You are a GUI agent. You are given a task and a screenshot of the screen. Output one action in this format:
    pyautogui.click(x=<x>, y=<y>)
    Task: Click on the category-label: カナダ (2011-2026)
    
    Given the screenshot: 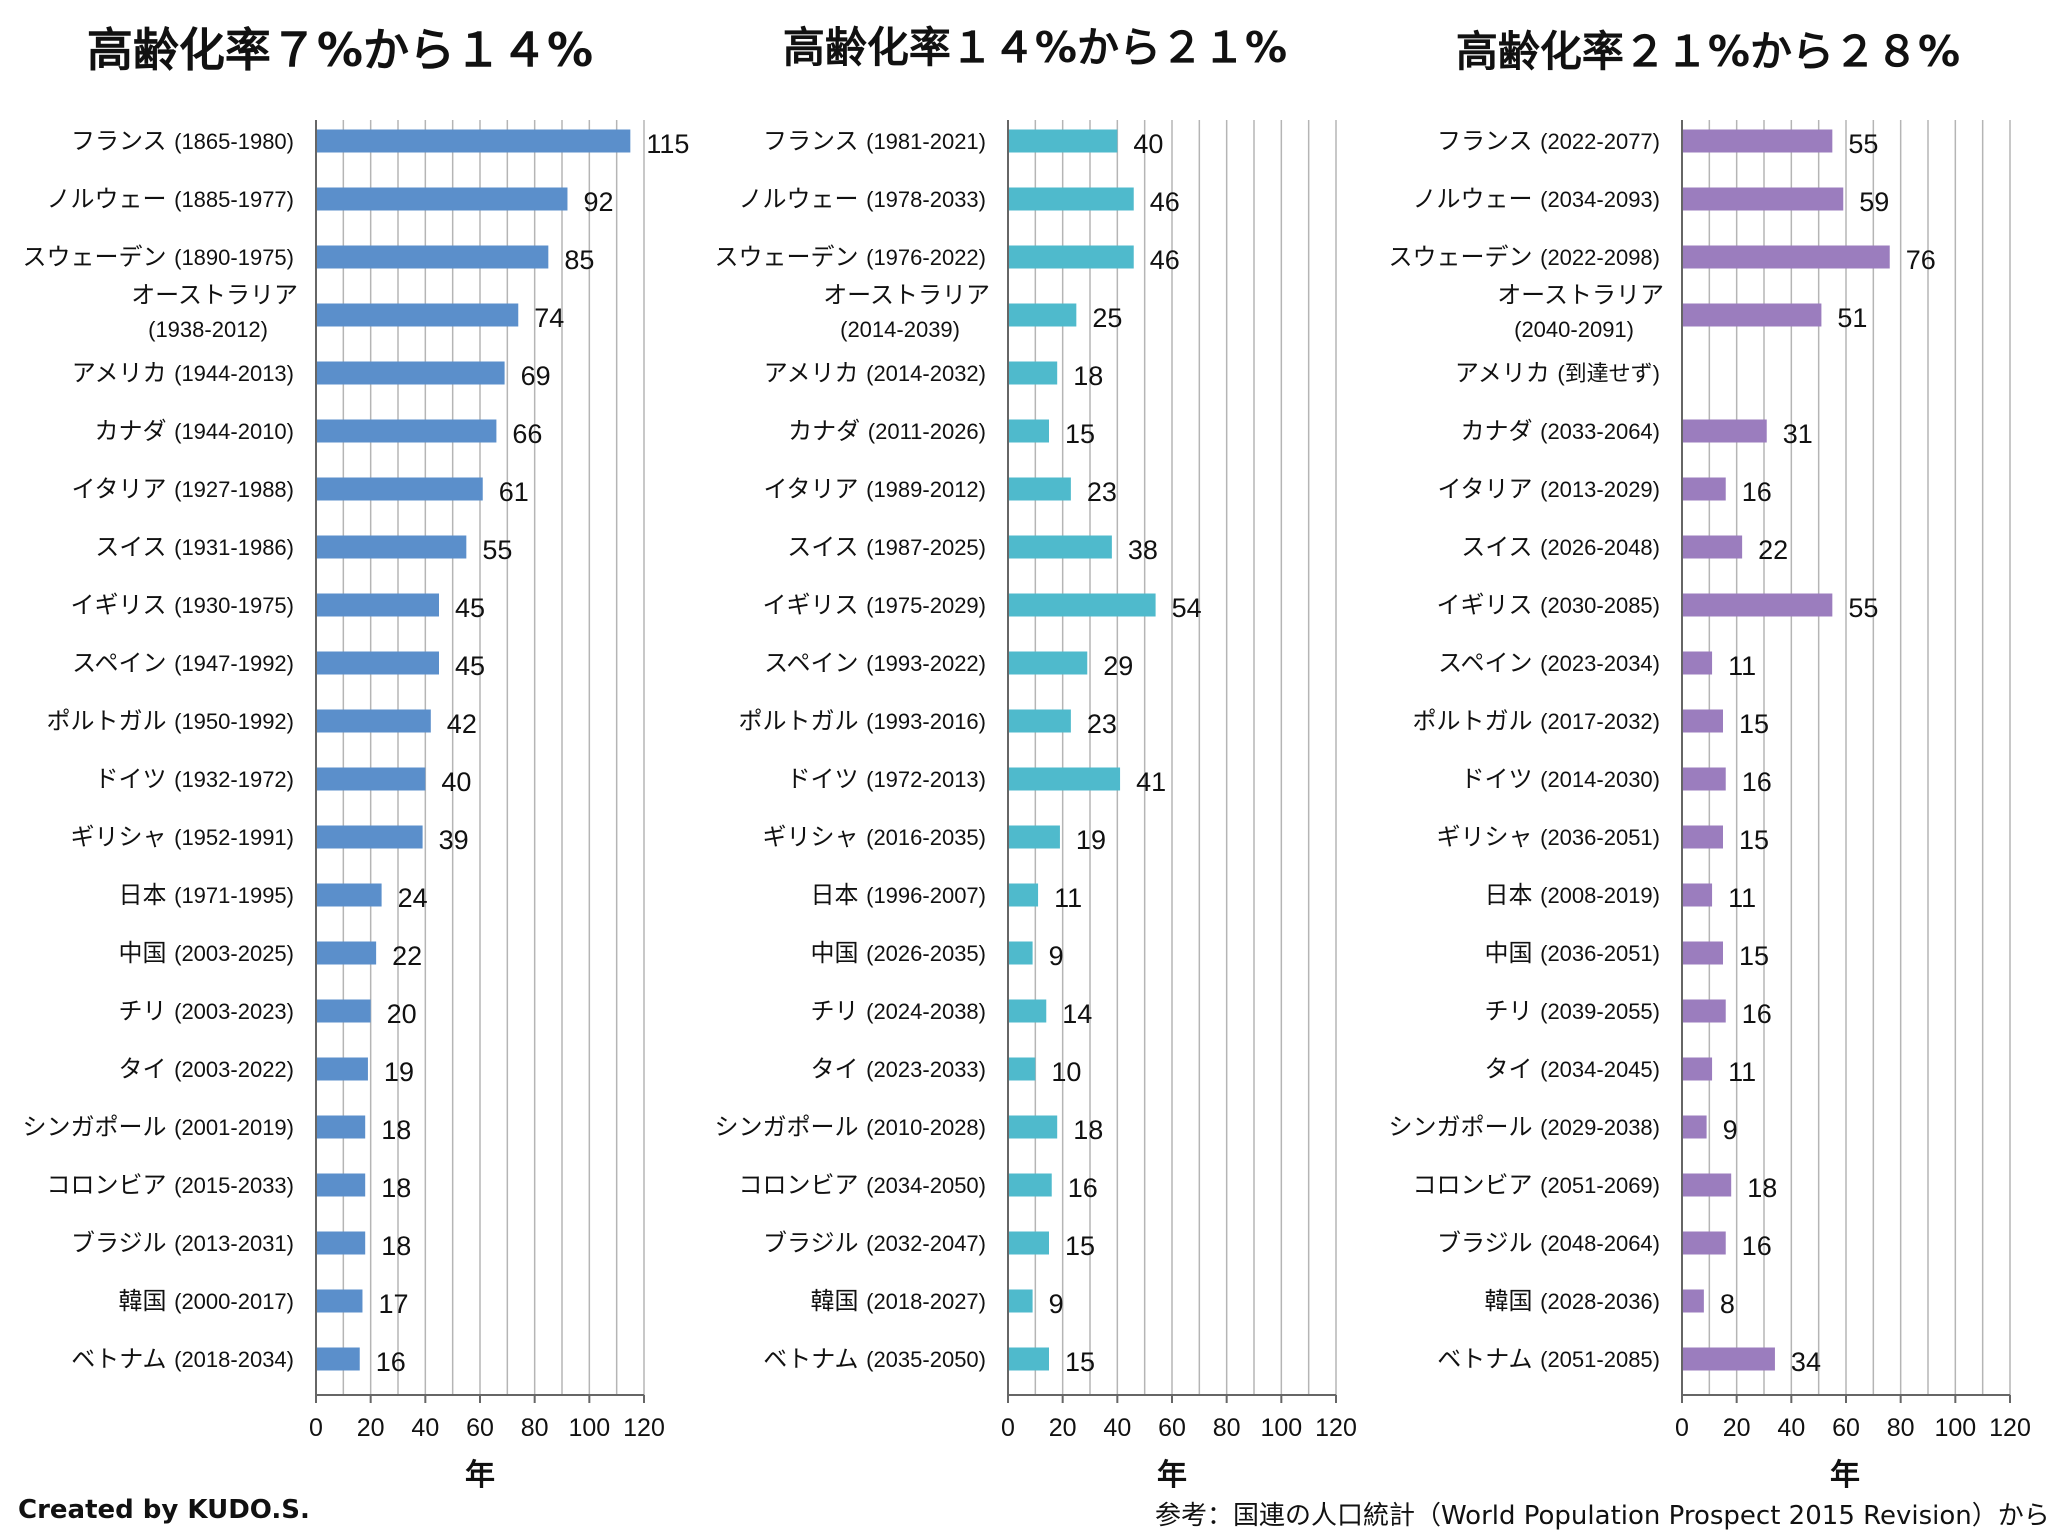 What is the action you would take?
    pyautogui.click(x=887, y=431)
    